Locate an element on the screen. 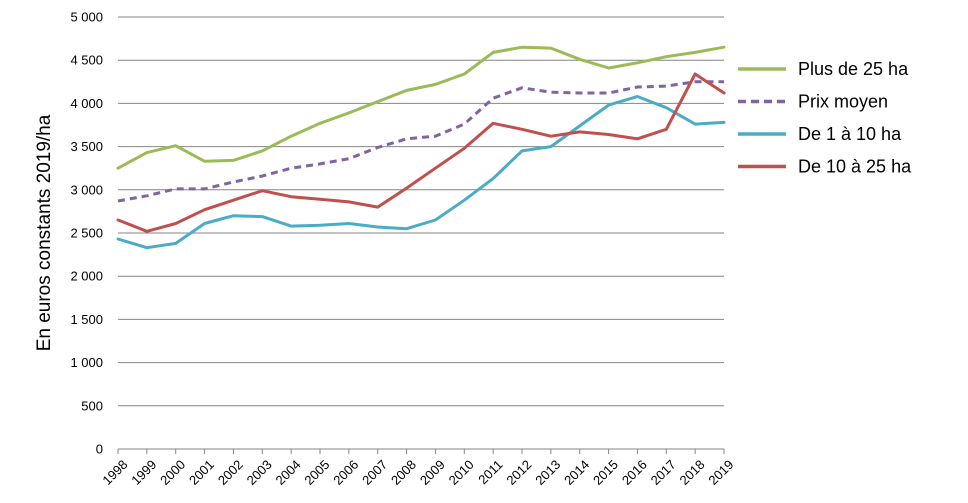 This screenshot has width=968, height=503. x-tick-label: 2006 is located at coordinates (345, 472).